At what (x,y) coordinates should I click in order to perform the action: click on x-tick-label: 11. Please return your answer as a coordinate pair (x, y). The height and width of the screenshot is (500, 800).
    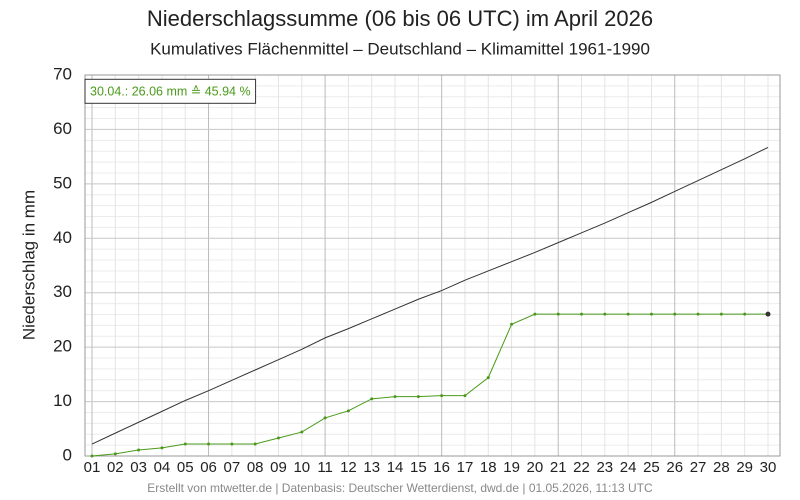
    Looking at the image, I should click on (325, 467).